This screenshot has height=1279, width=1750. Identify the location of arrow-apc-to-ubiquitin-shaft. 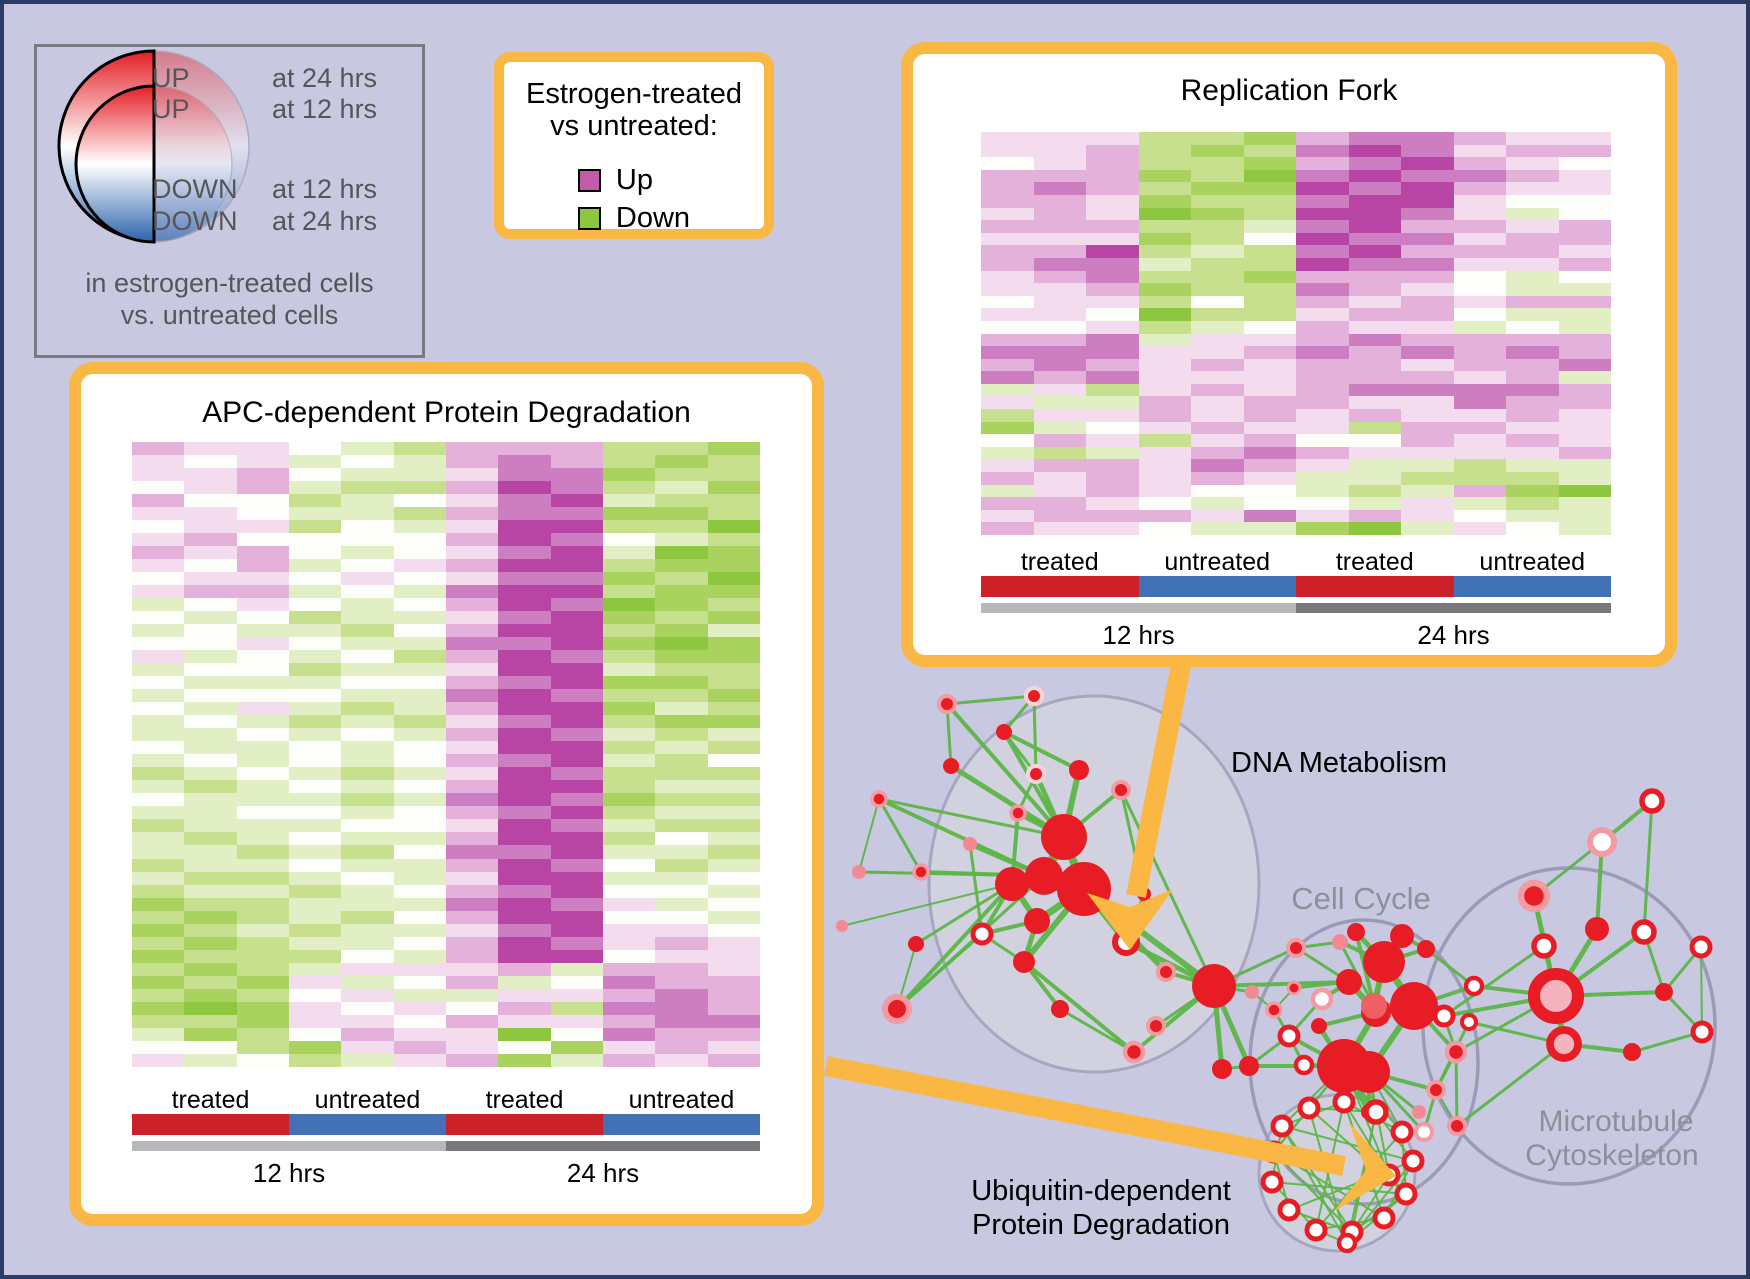
(1085, 1116).